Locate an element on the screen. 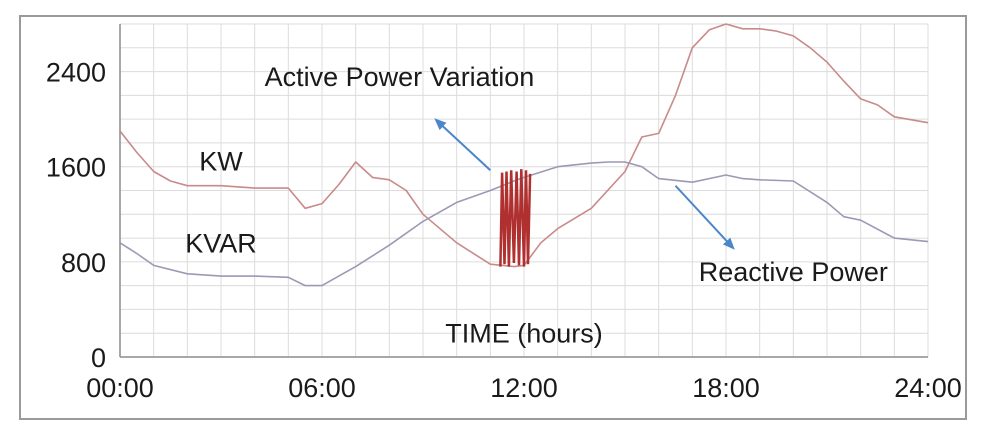 The width and height of the screenshot is (984, 445). annotation-active-power-variation: Active Power Variation is located at coordinates (400, 77).